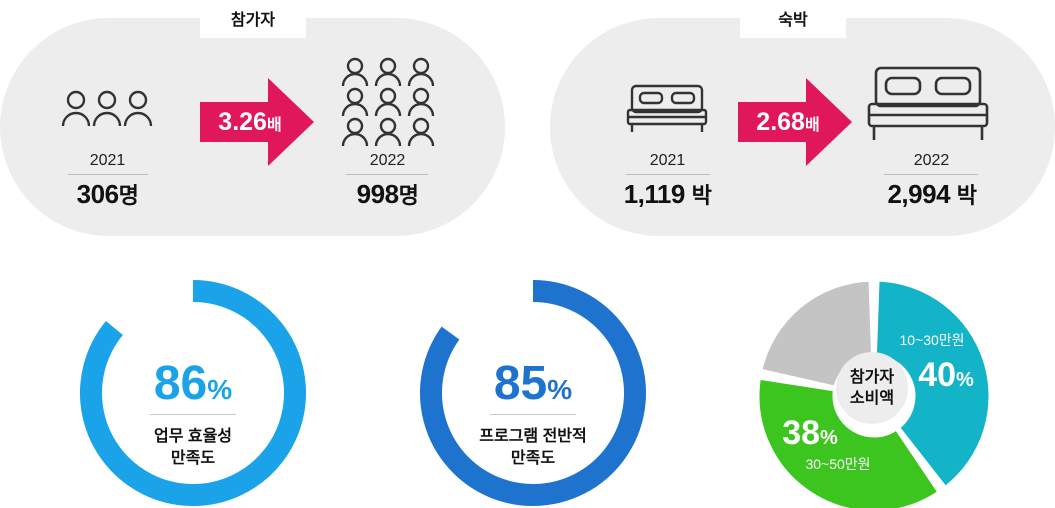 This screenshot has width=1055, height=508. What do you see at coordinates (793, 21) in the screenshot?
I see `lodging-tab: 숙박` at bounding box center [793, 21].